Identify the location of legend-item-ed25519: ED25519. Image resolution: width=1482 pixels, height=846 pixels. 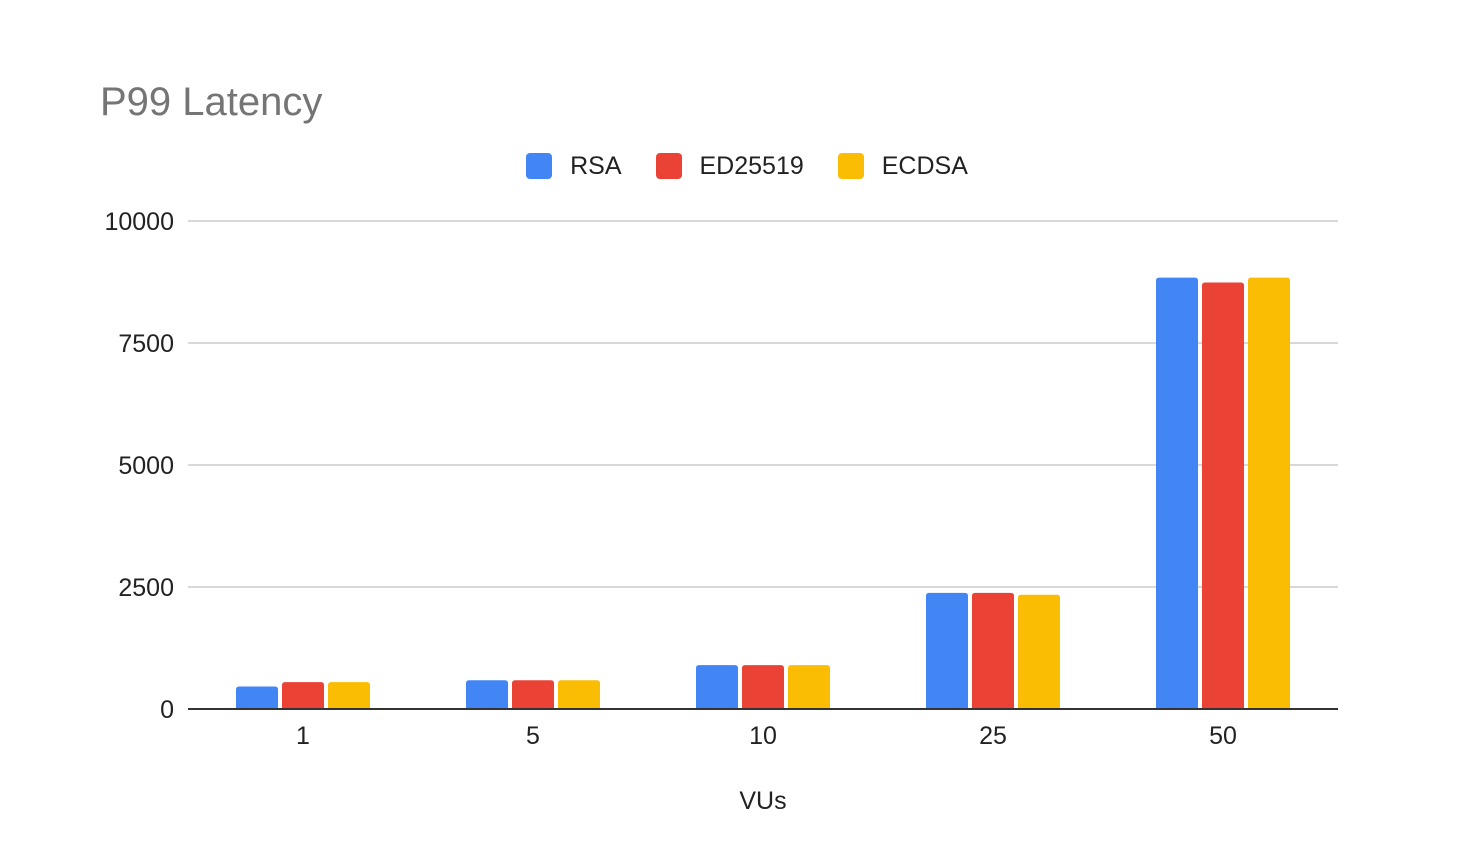
(729, 166).